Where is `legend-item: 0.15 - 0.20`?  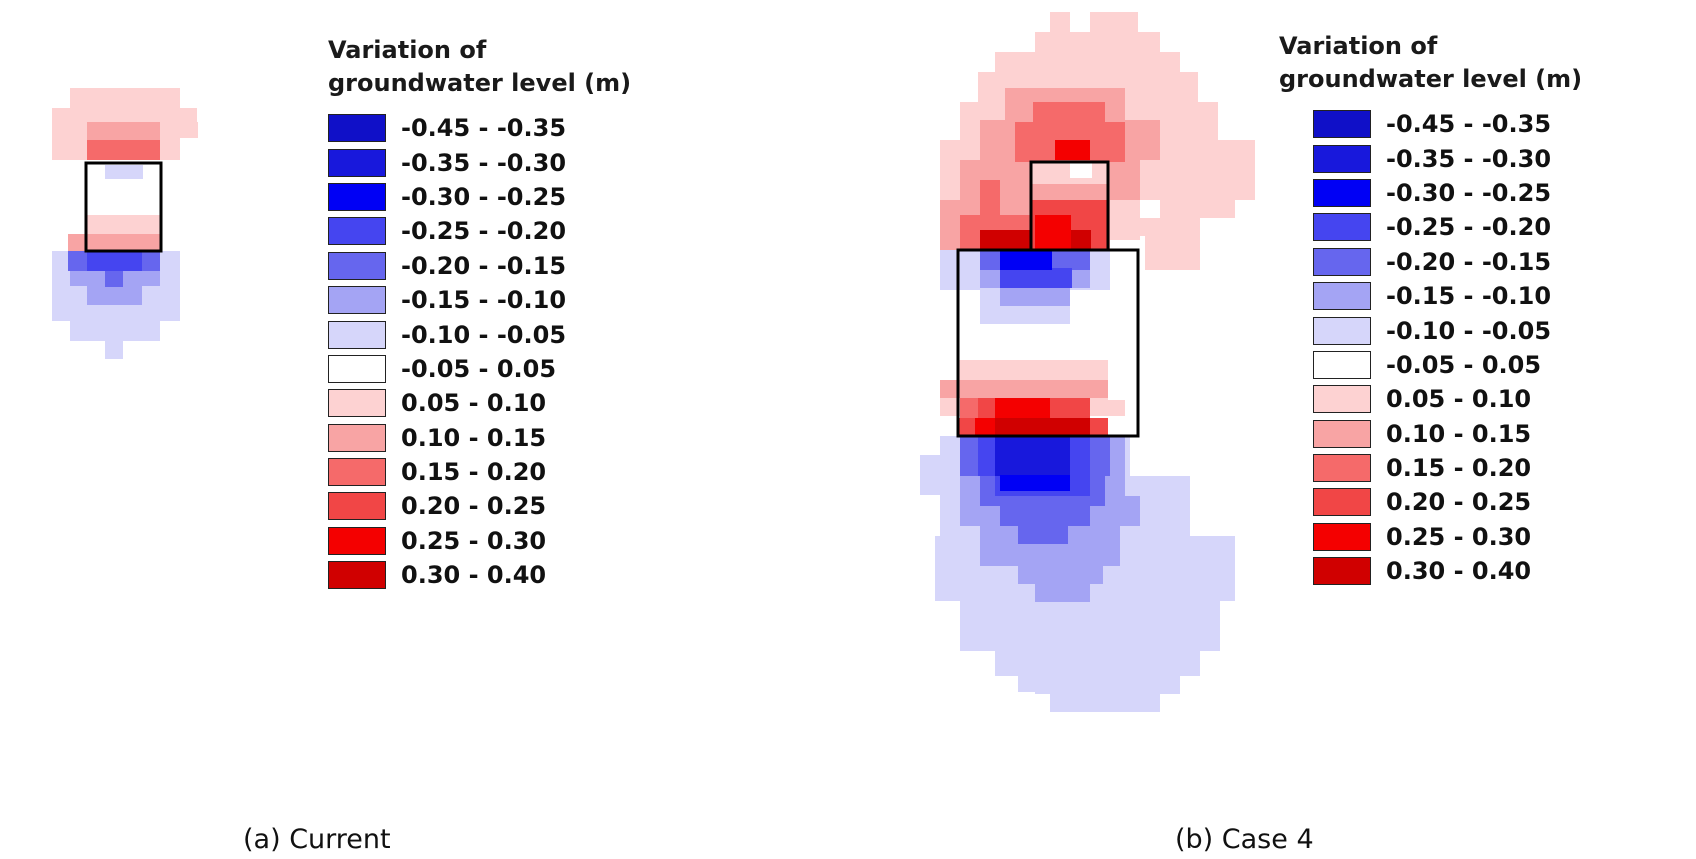 legend-item: 0.15 - 0.20 is located at coordinates (479, 472).